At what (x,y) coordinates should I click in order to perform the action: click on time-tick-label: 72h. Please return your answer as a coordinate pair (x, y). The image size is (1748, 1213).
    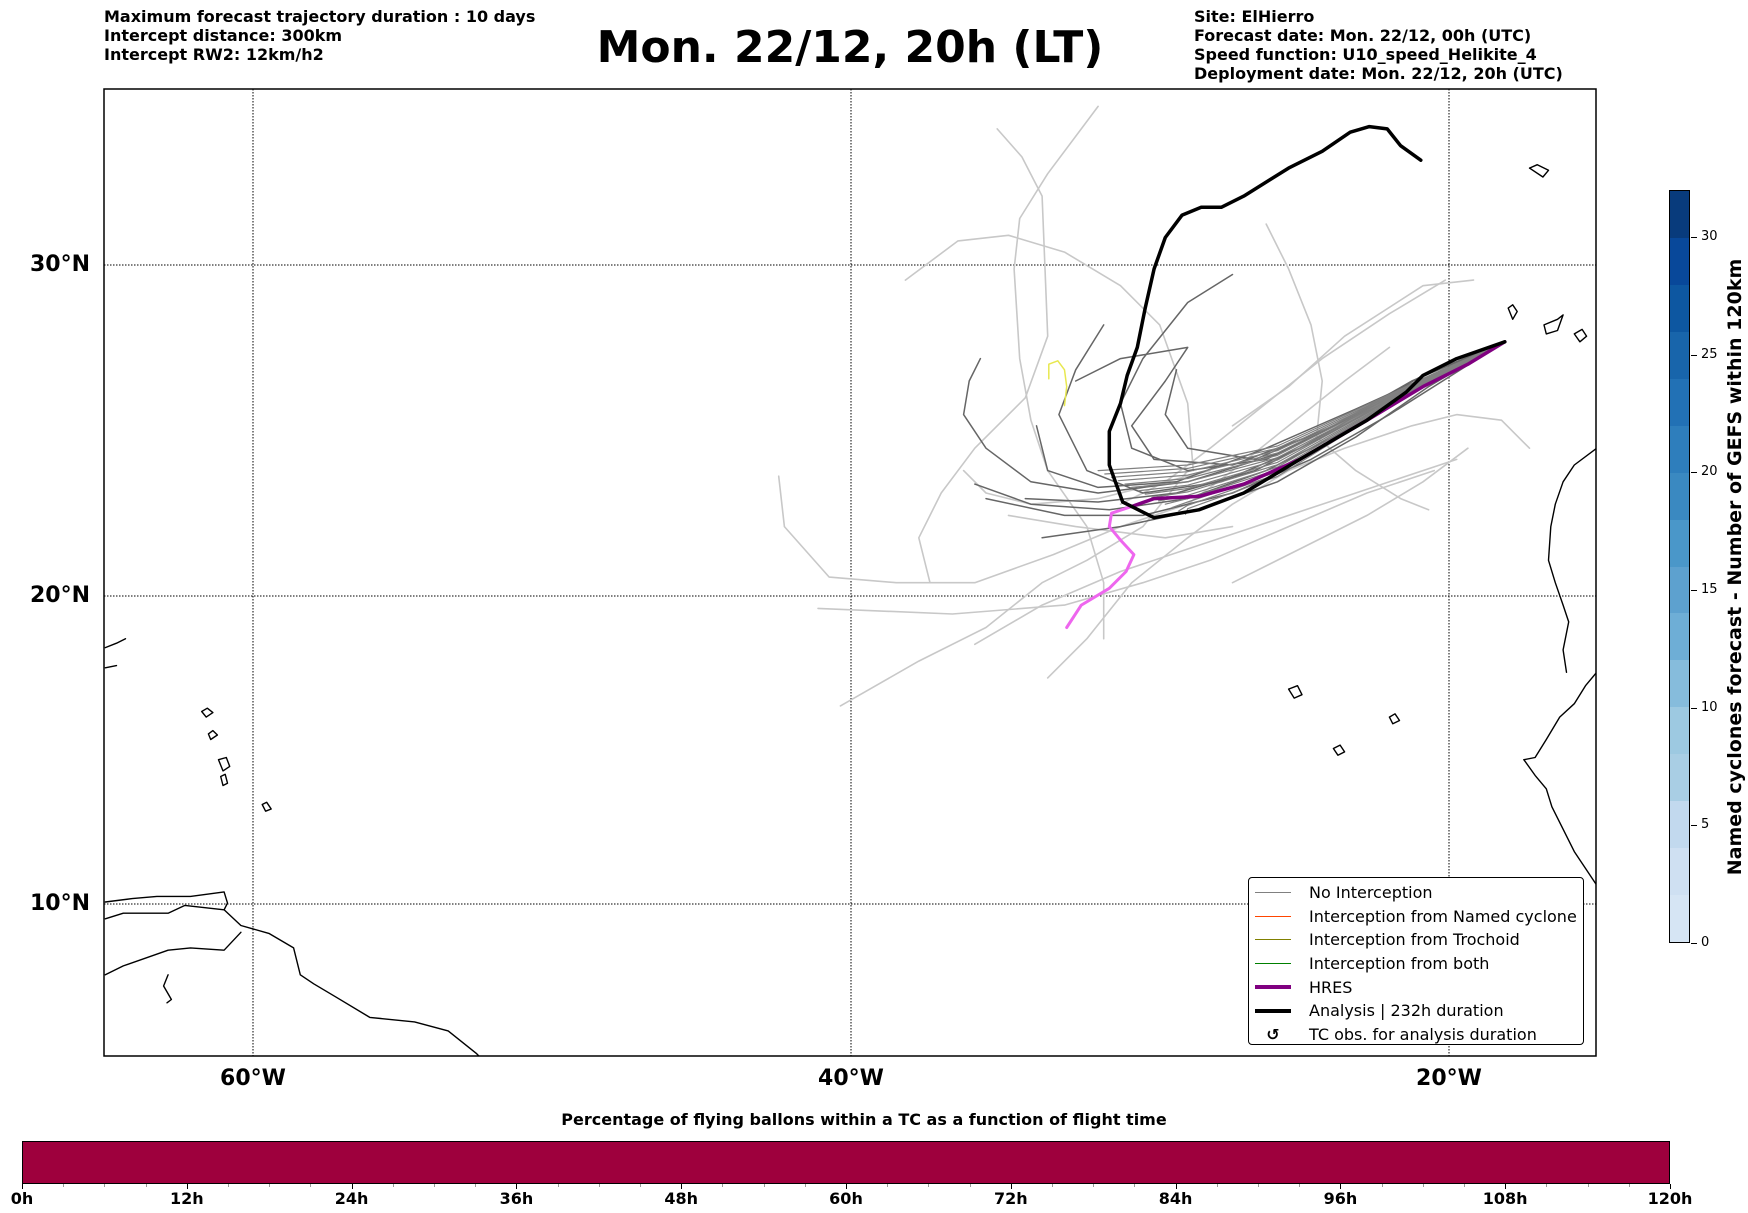
    Looking at the image, I should click on (1010, 1198).